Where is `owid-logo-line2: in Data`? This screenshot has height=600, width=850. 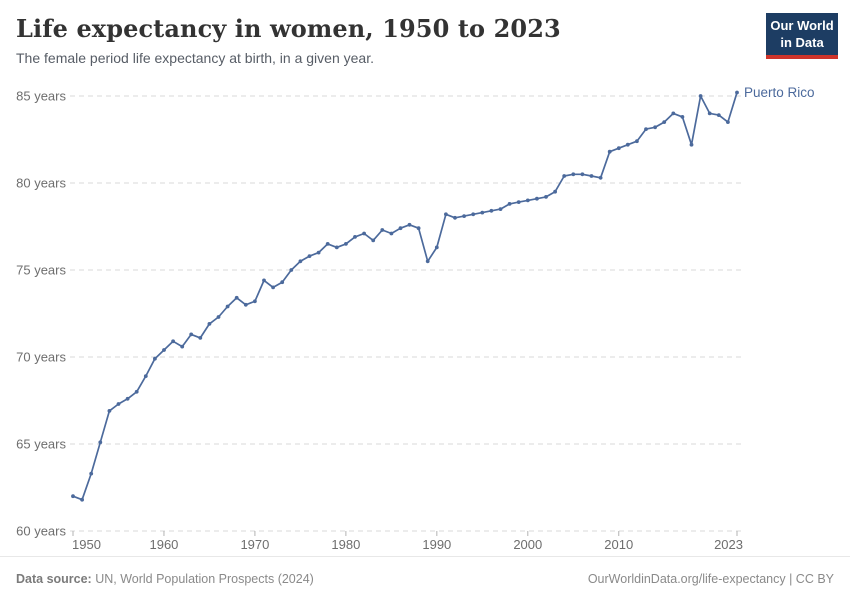
owid-logo-line2: in Data is located at coordinates (802, 42).